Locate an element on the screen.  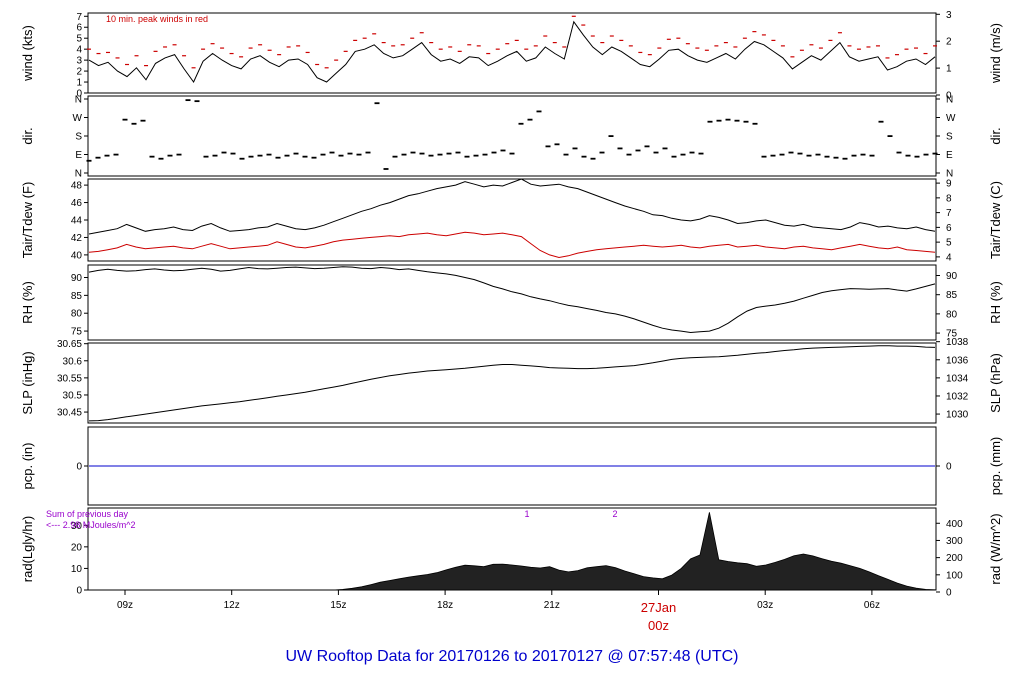
right-tick-label: 1038 is located at coordinates (957, 342).